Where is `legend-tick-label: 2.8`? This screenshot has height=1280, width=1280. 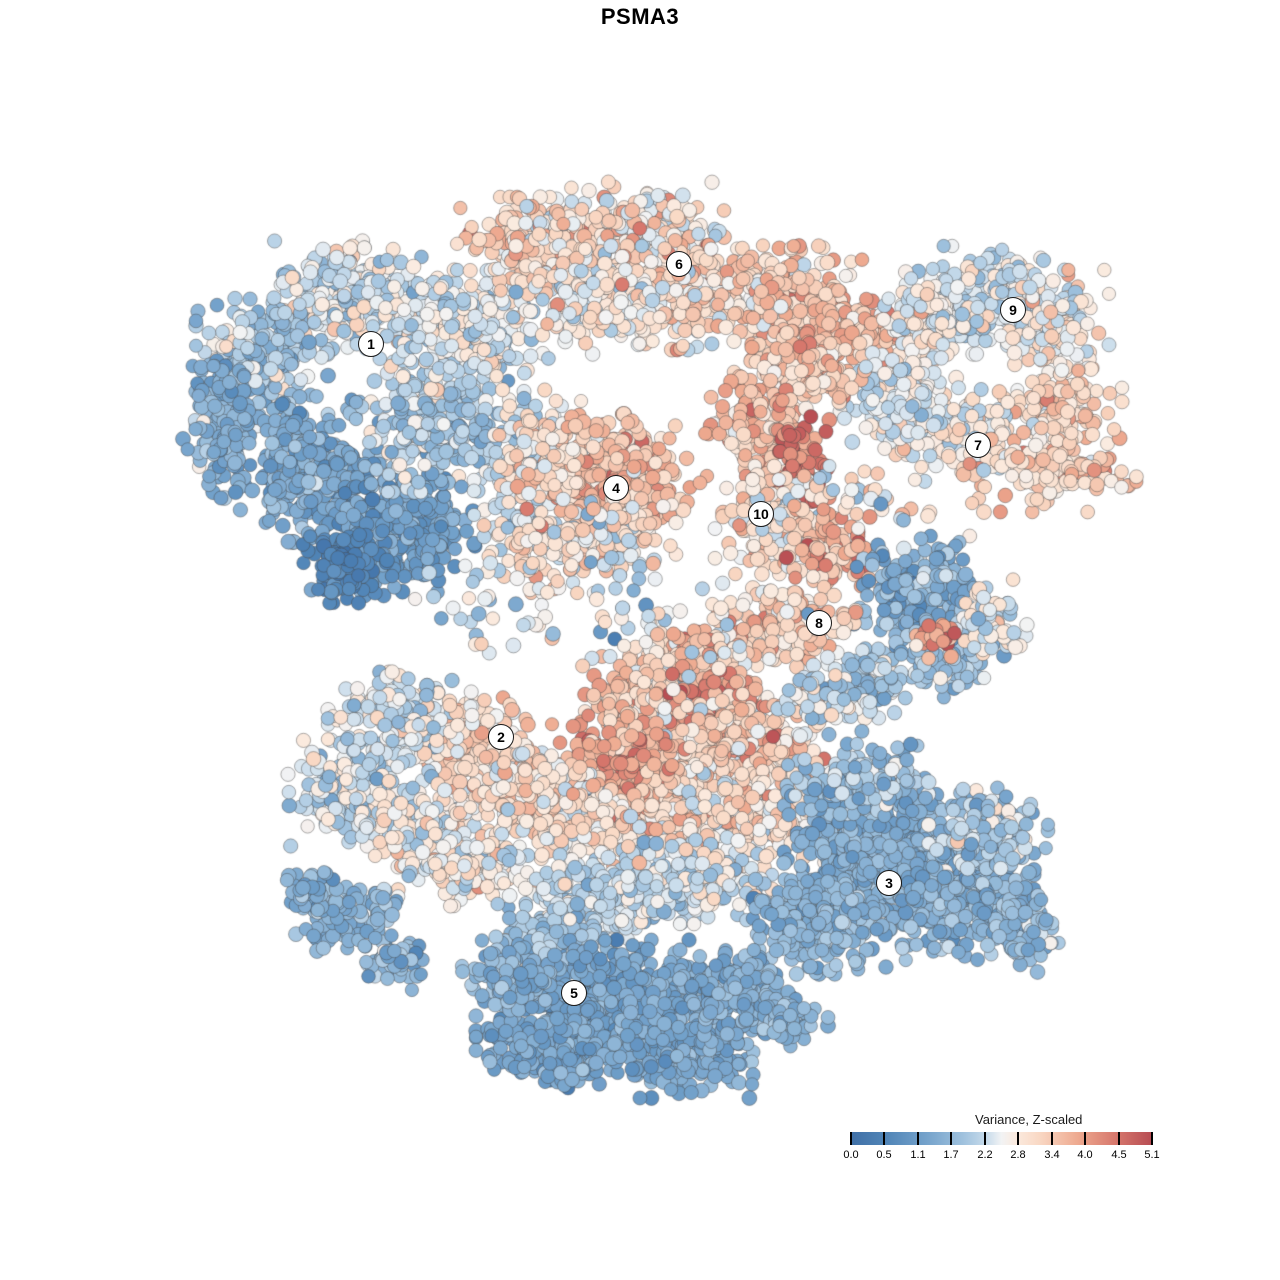
legend-tick-label: 2.8 is located at coordinates (1018, 1155).